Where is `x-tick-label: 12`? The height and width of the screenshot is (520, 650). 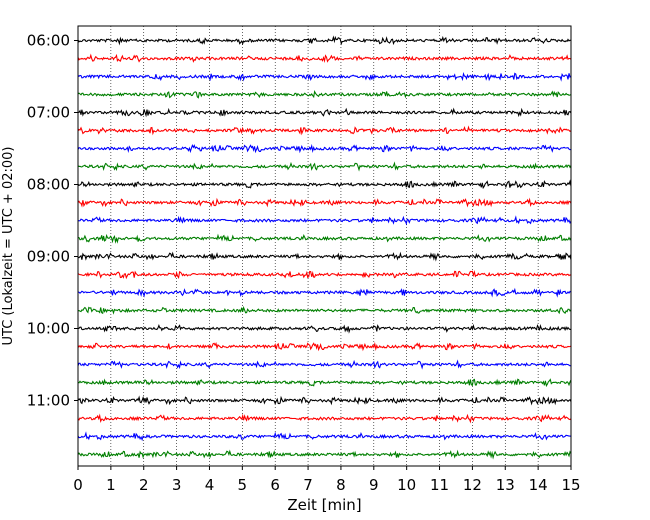 x-tick-label: 12 is located at coordinates (472, 485).